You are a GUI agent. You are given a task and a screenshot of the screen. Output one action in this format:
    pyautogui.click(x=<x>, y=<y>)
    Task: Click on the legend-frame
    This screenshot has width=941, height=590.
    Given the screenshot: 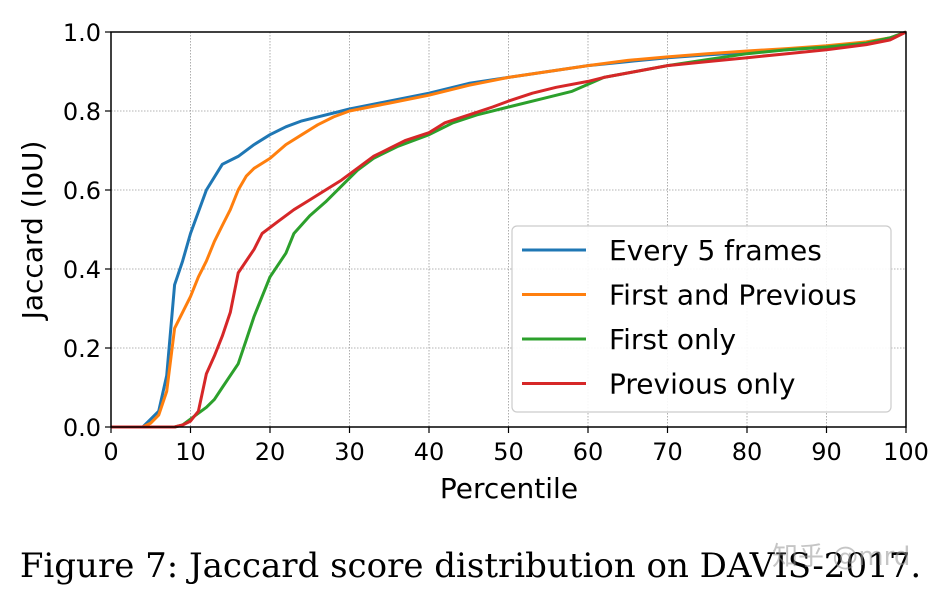 What is the action you would take?
    pyautogui.click(x=701, y=319)
    